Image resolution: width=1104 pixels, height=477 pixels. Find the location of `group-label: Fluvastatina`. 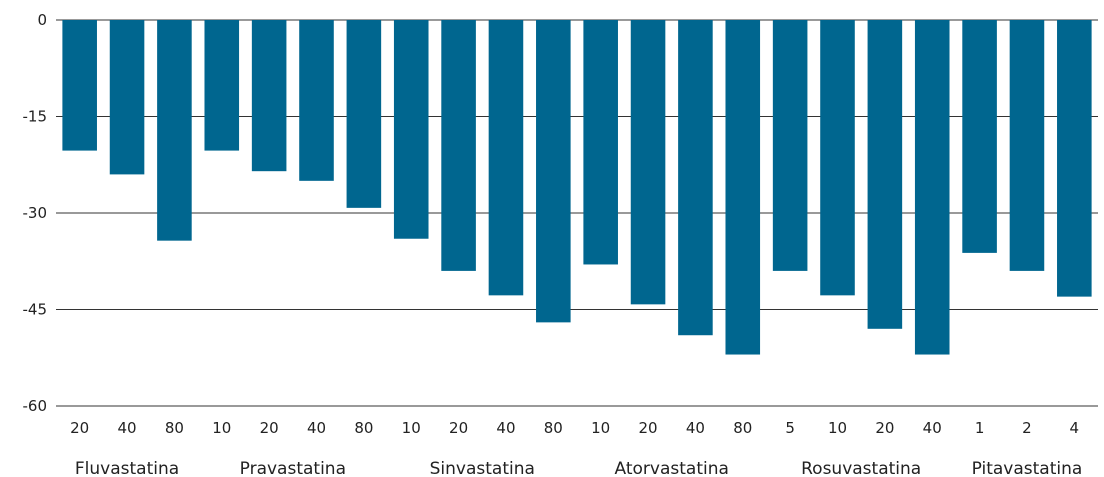

group-label: Fluvastatina is located at coordinates (127, 468).